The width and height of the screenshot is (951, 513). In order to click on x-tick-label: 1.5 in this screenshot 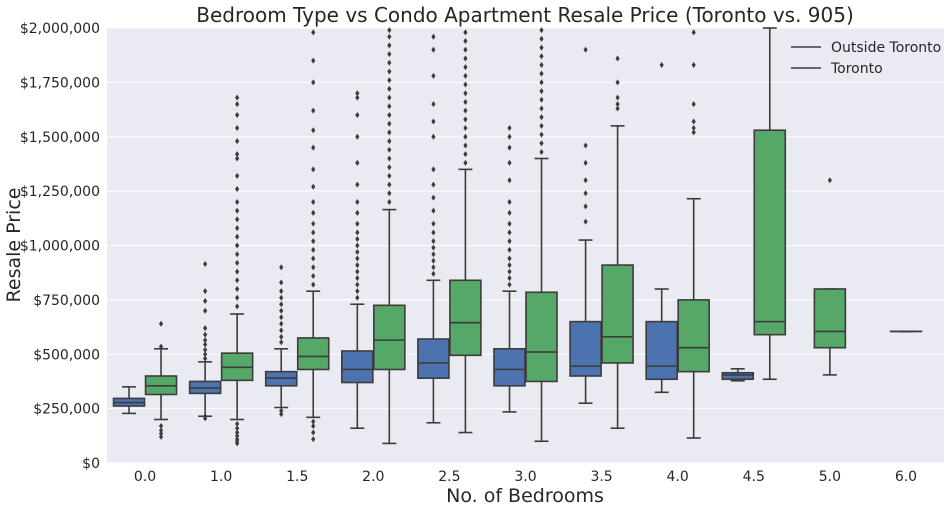, I will do `click(297, 477)`.